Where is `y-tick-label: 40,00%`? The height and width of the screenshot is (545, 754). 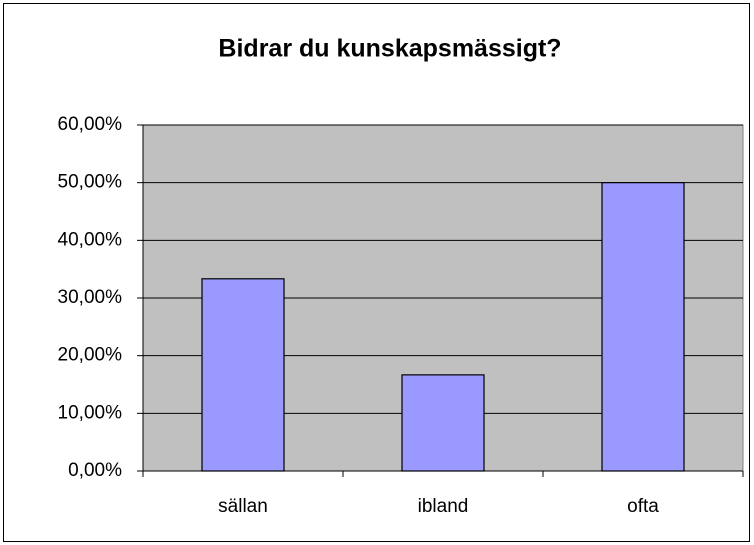 y-tick-label: 40,00% is located at coordinates (90, 239).